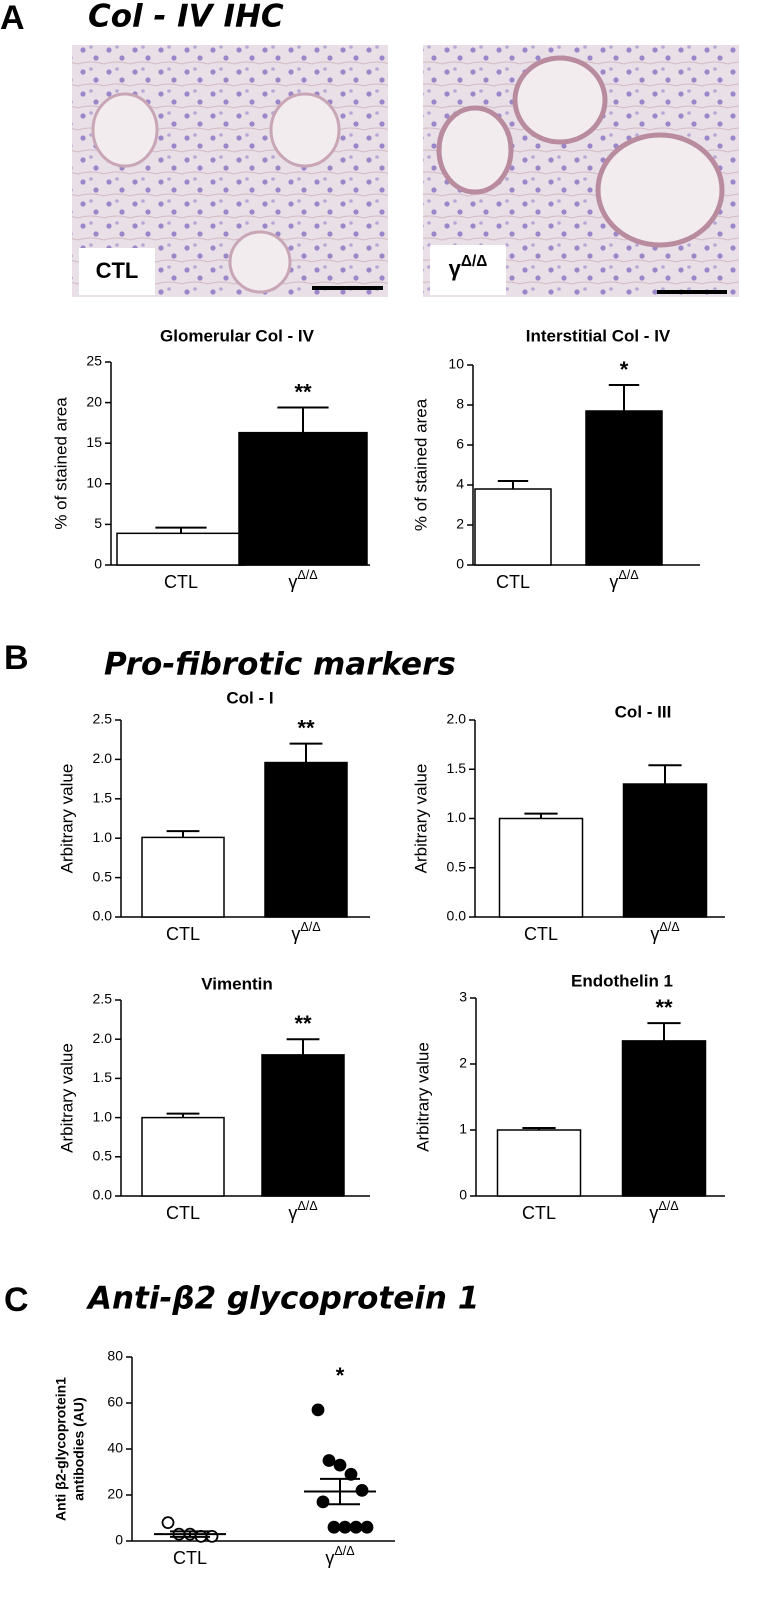 The height and width of the screenshot is (1622, 765). I want to click on y-tick-label: 3, so click(463, 997).